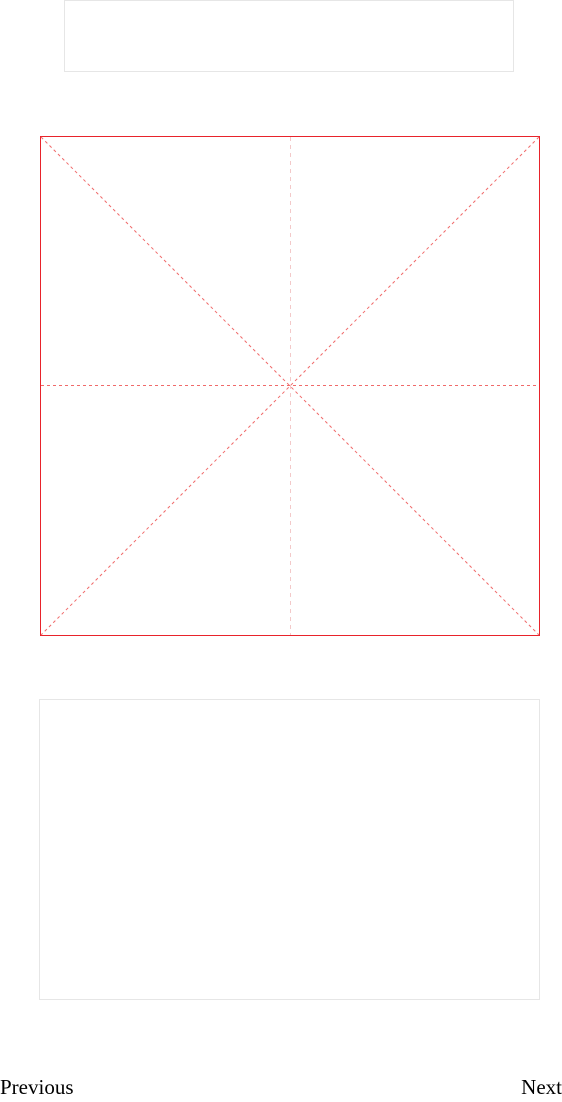  Describe the element at coordinates (289, 36) in the screenshot. I see `top-panel` at that location.